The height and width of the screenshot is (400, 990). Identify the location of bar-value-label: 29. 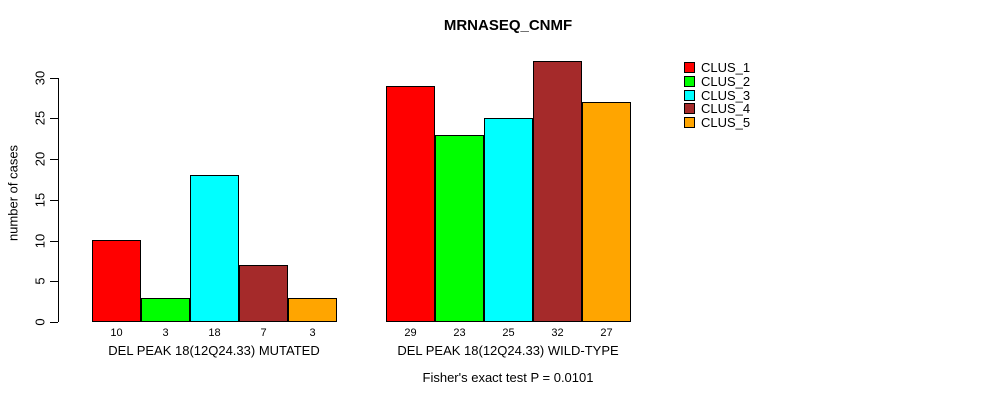
(410, 333).